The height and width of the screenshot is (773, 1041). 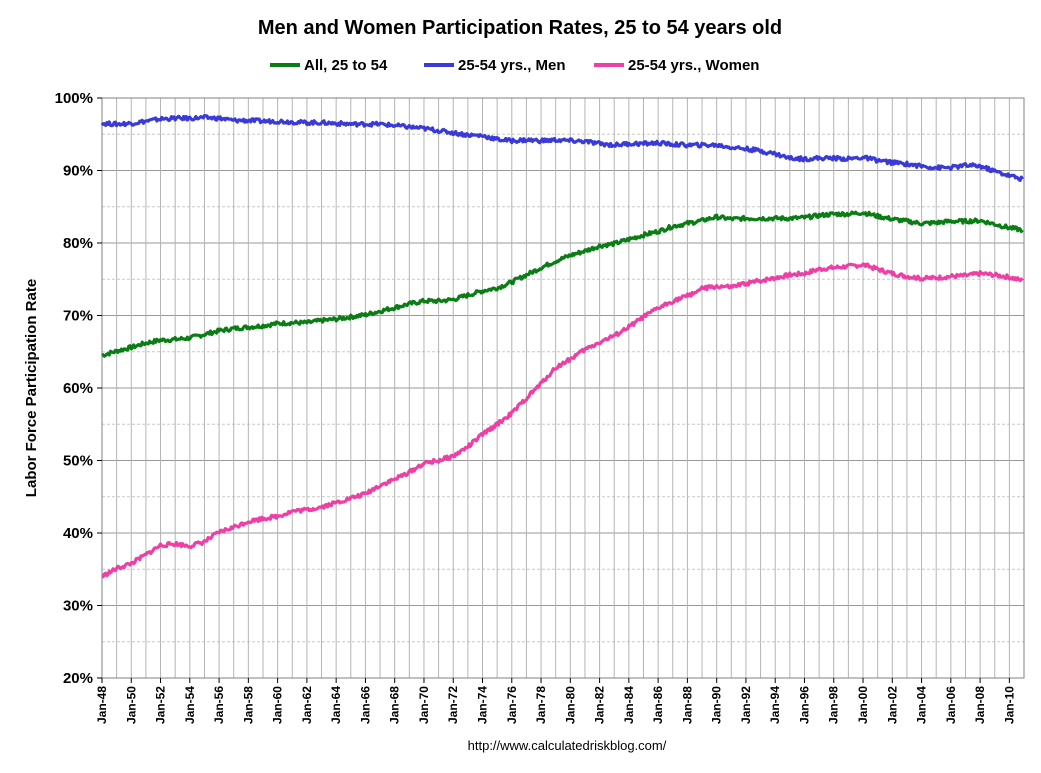 What do you see at coordinates (687, 705) in the screenshot?
I see `x-tick-label: Jan-88` at bounding box center [687, 705].